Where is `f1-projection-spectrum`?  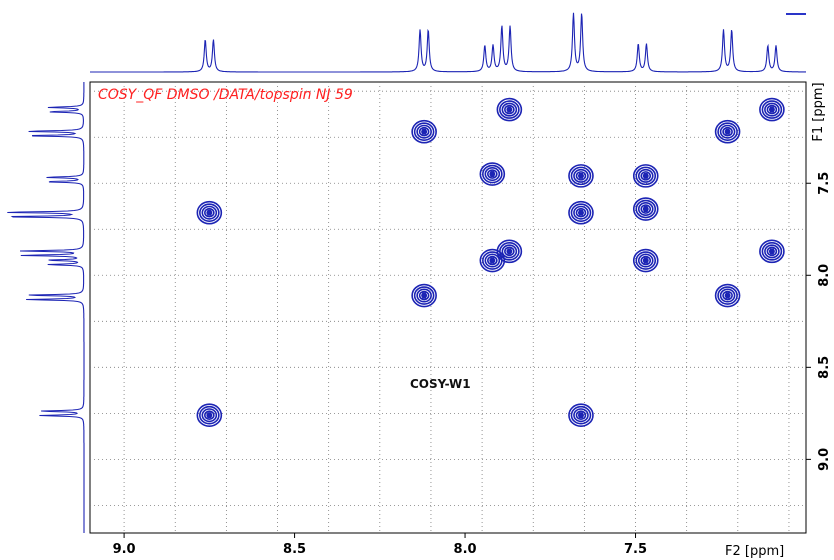
f1-projection-spectrum is located at coordinates (46, 307).